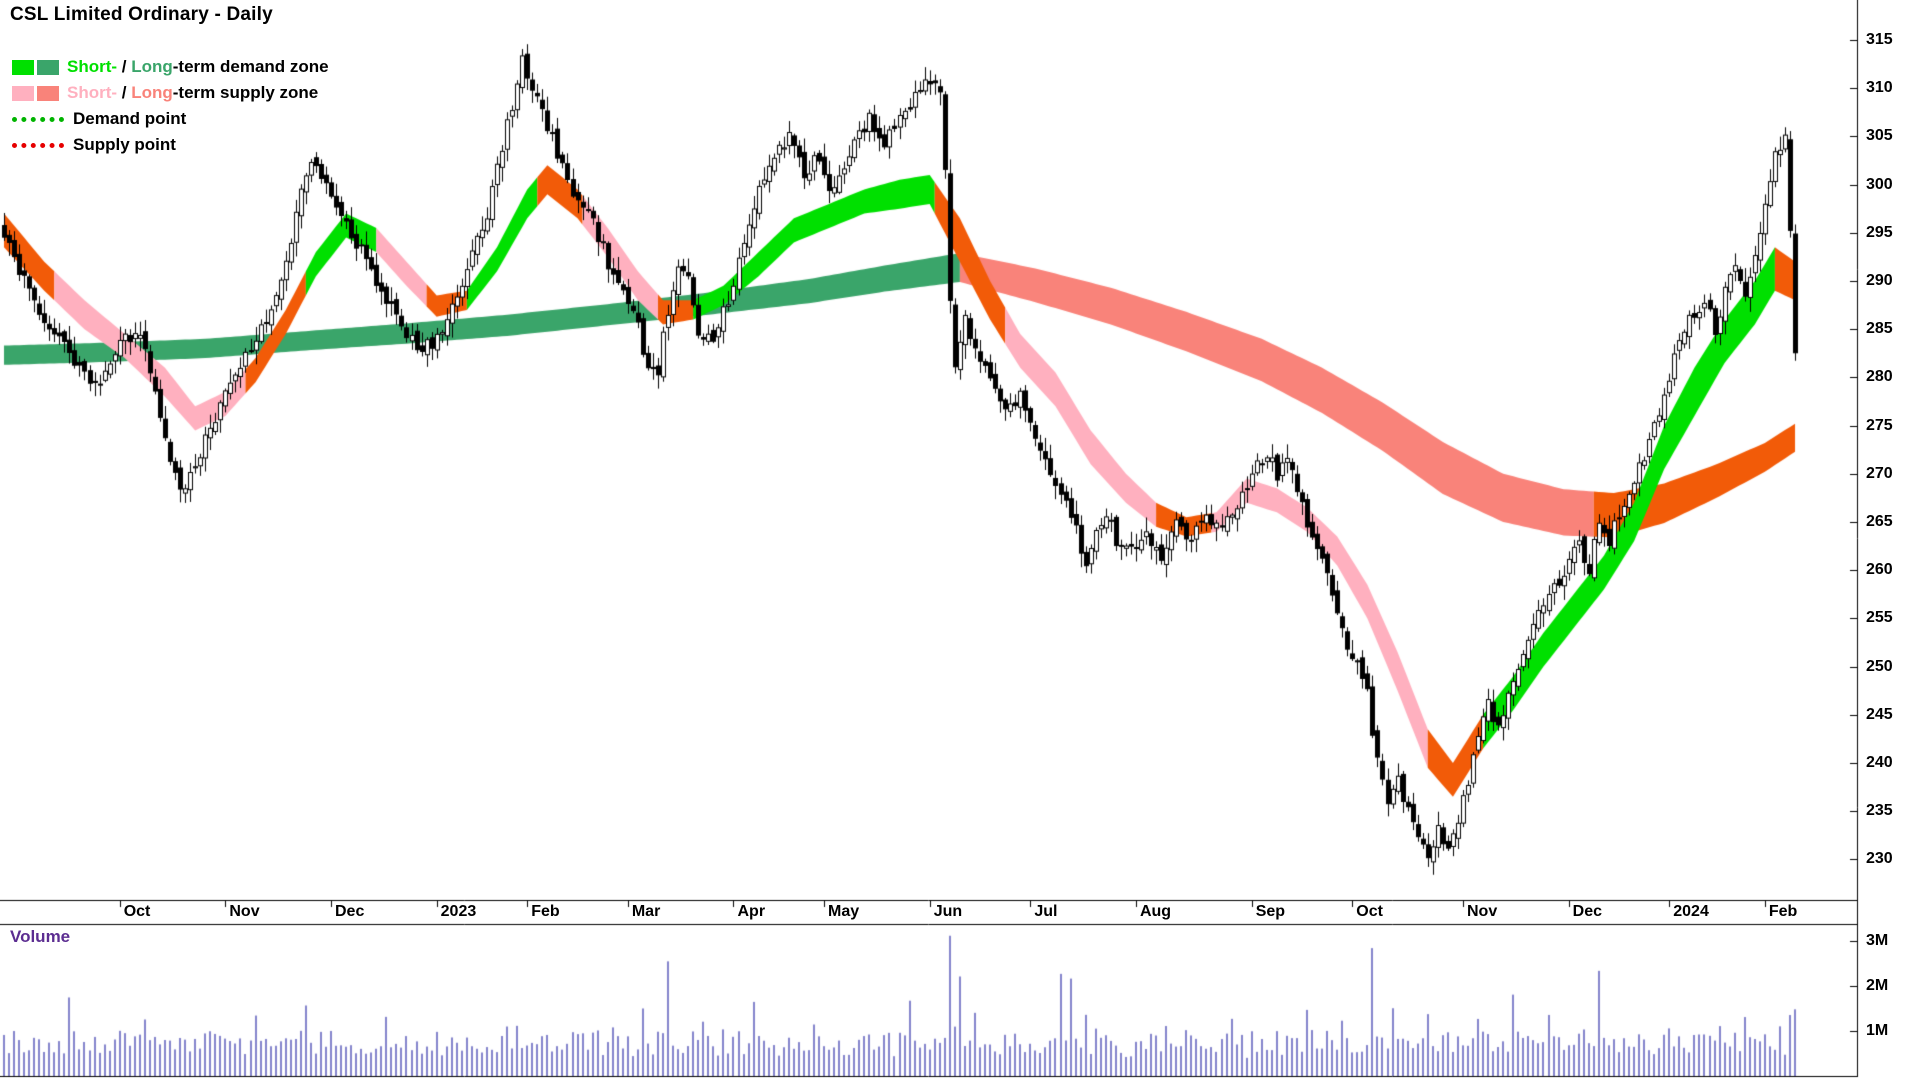 Image resolution: width=1920 pixels, height=1080 pixels. What do you see at coordinates (48, 67) in the screenshot?
I see `long-demand-swatch` at bounding box center [48, 67].